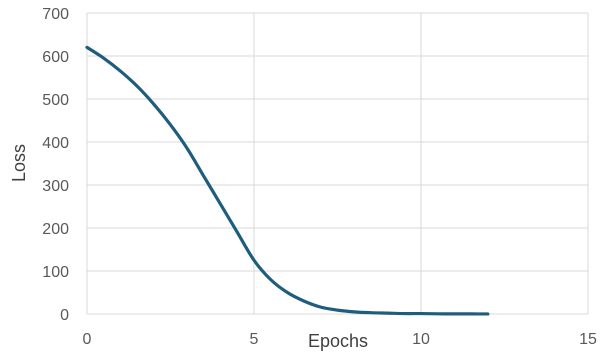  Describe the element at coordinates (55, 186) in the screenshot. I see `y-tick-label: 300` at that location.